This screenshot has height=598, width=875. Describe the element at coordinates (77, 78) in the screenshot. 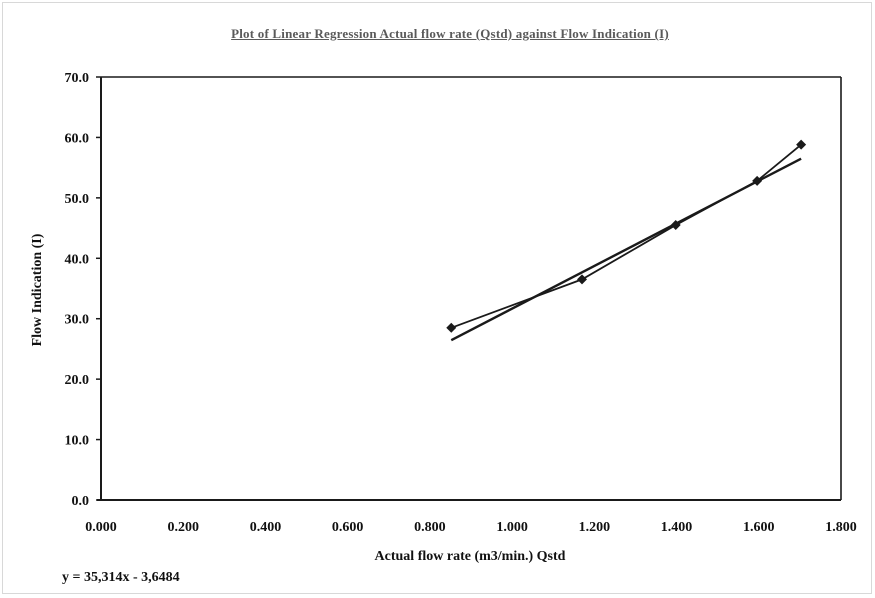

I see `y-tick-label: 70.0` at that location.